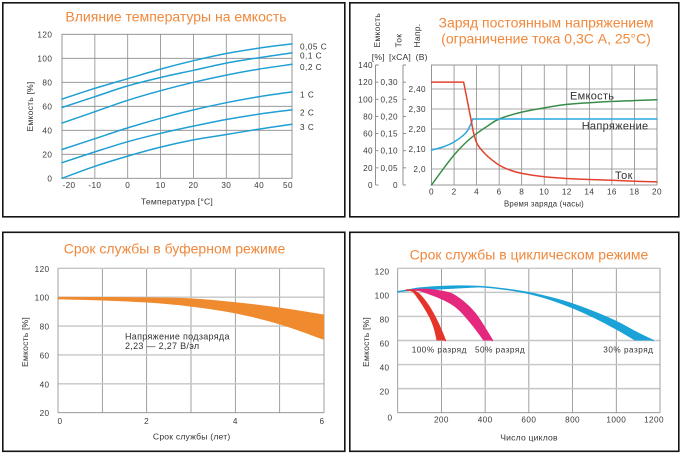  I want to click on chart-title: Влияние температуры на емкость, so click(175, 17).